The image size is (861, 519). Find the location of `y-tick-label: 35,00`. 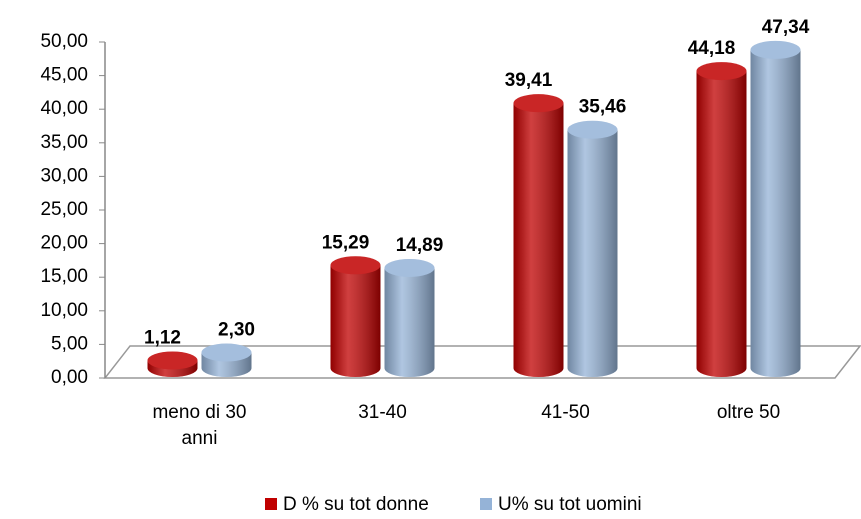

y-tick-label: 35,00 is located at coordinates (64, 142).